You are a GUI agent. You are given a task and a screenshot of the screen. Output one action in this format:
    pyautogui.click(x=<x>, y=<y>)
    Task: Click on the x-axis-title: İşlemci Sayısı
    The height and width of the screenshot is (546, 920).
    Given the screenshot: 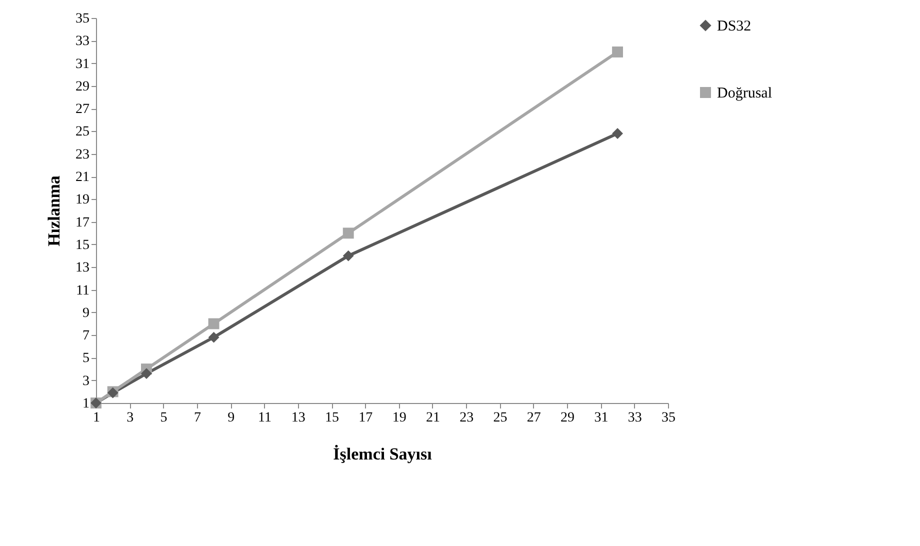 What is the action you would take?
    pyautogui.click(x=382, y=454)
    